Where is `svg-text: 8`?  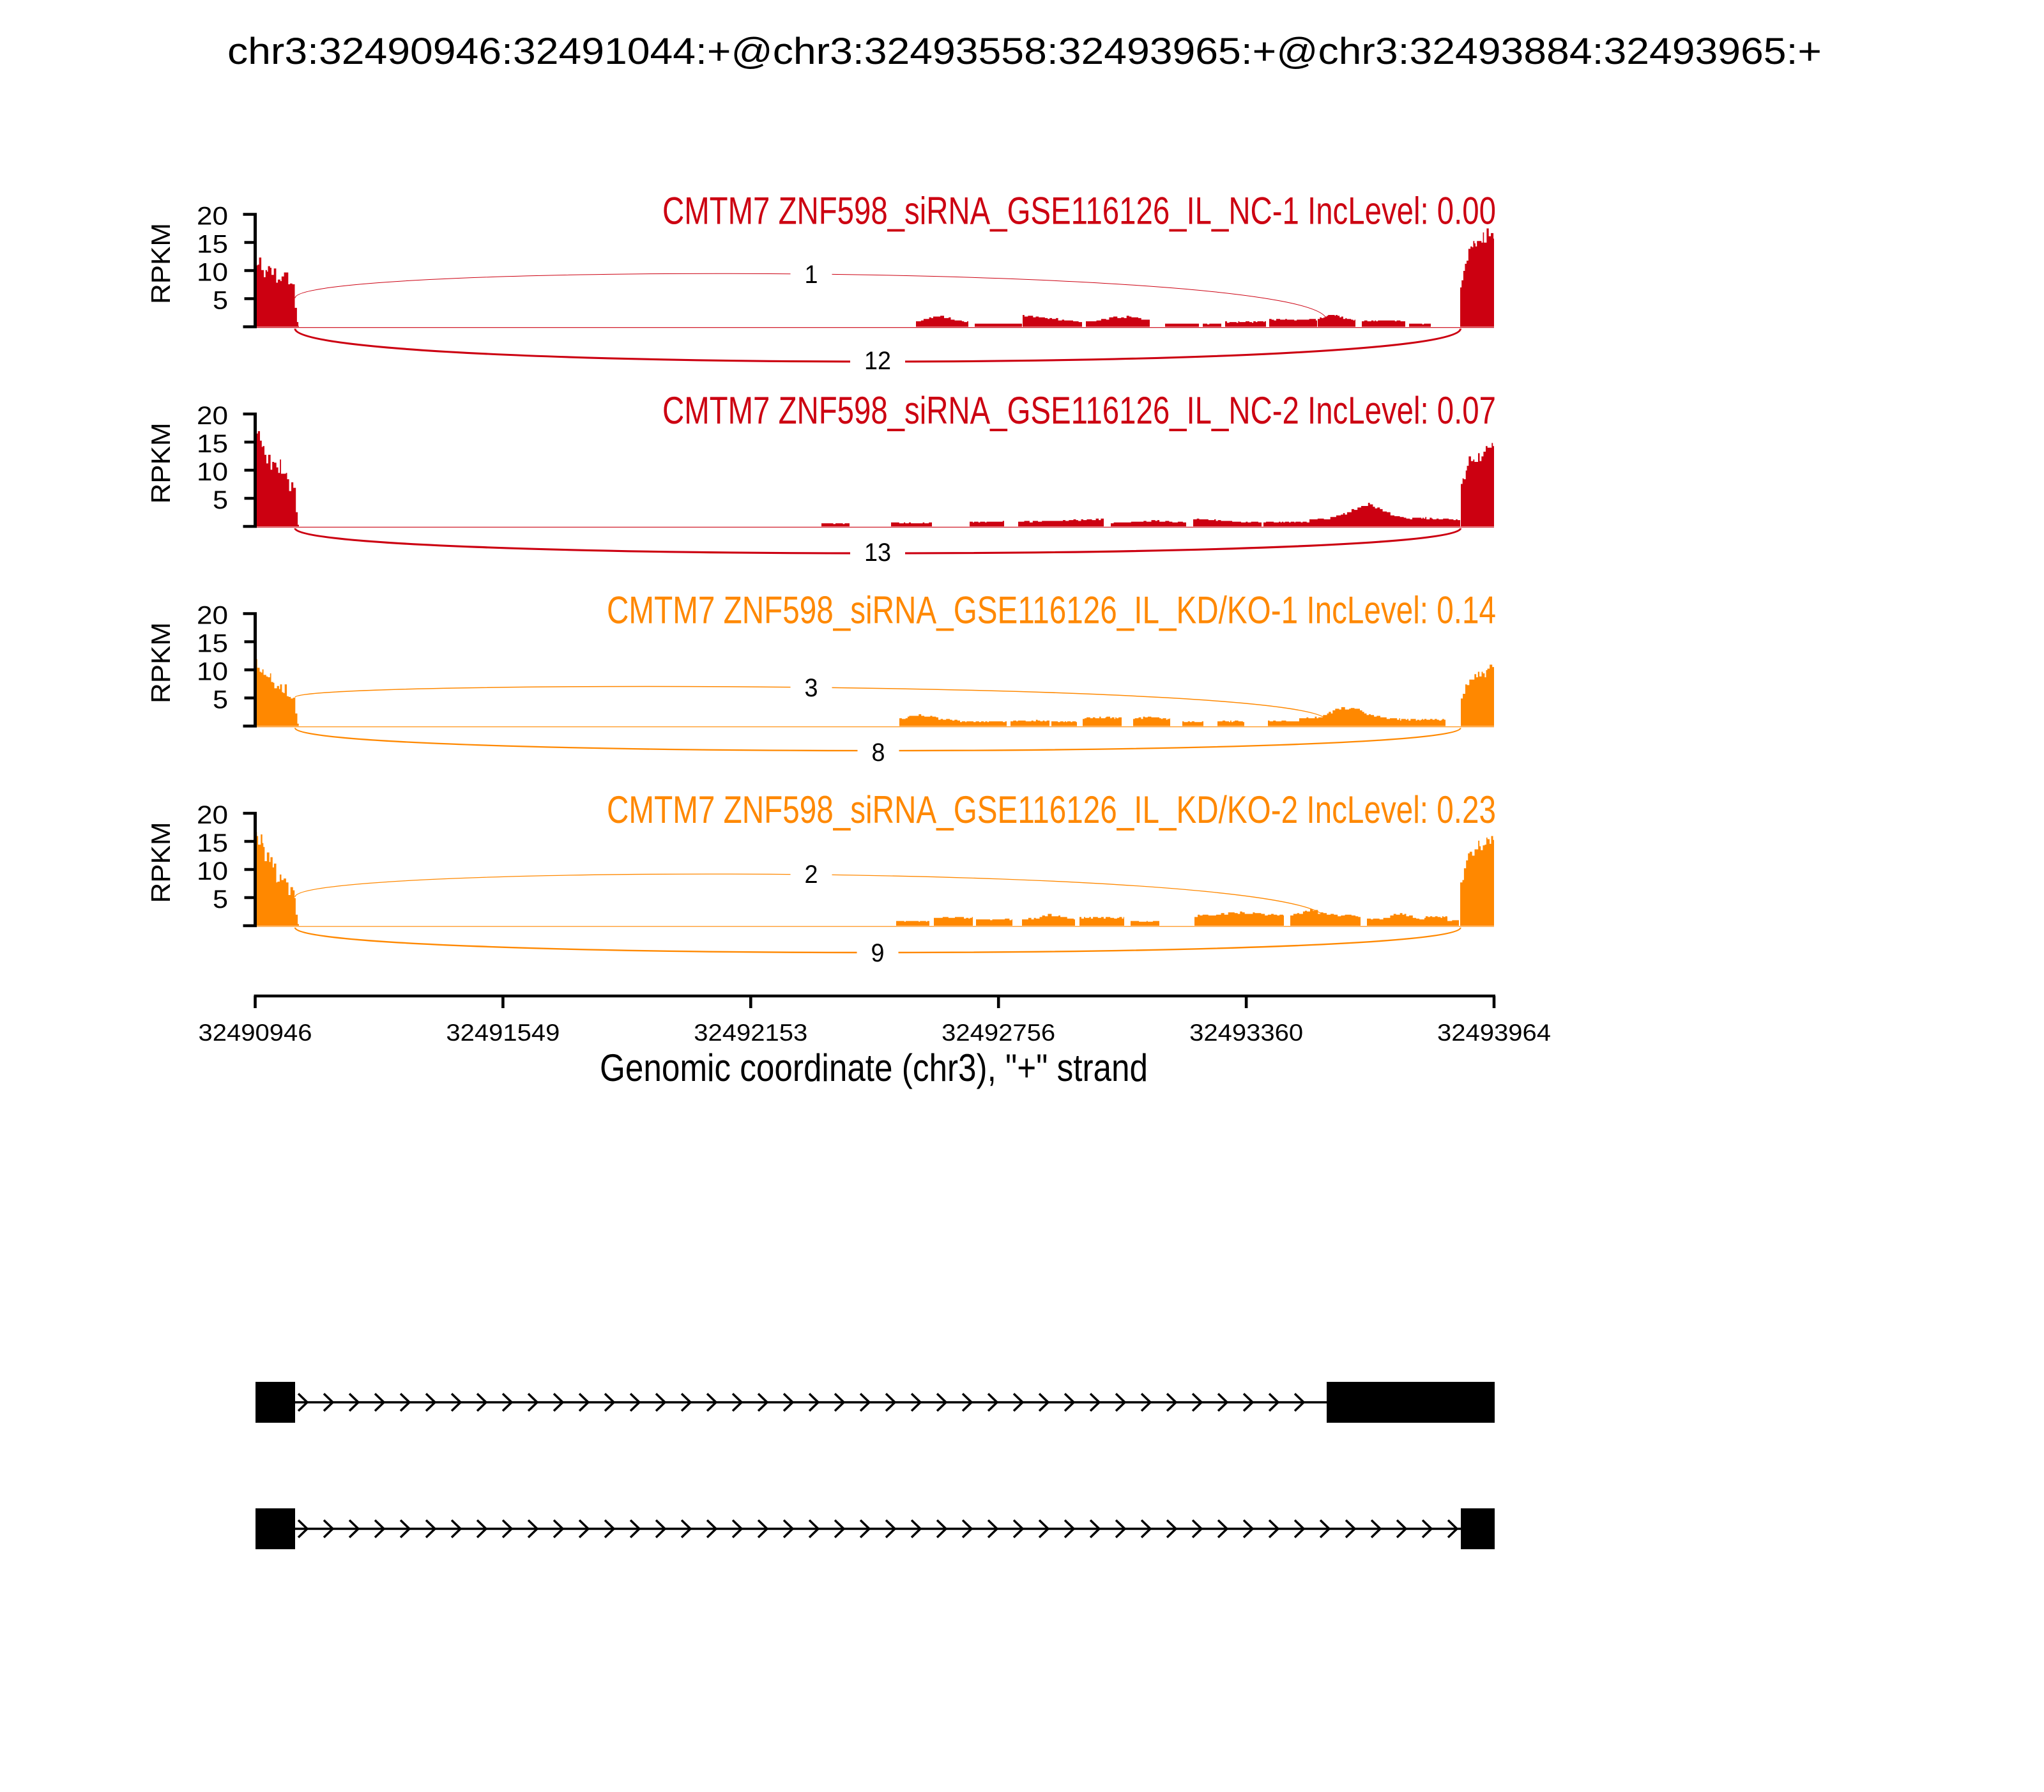 svg-text: 8 is located at coordinates (879, 753).